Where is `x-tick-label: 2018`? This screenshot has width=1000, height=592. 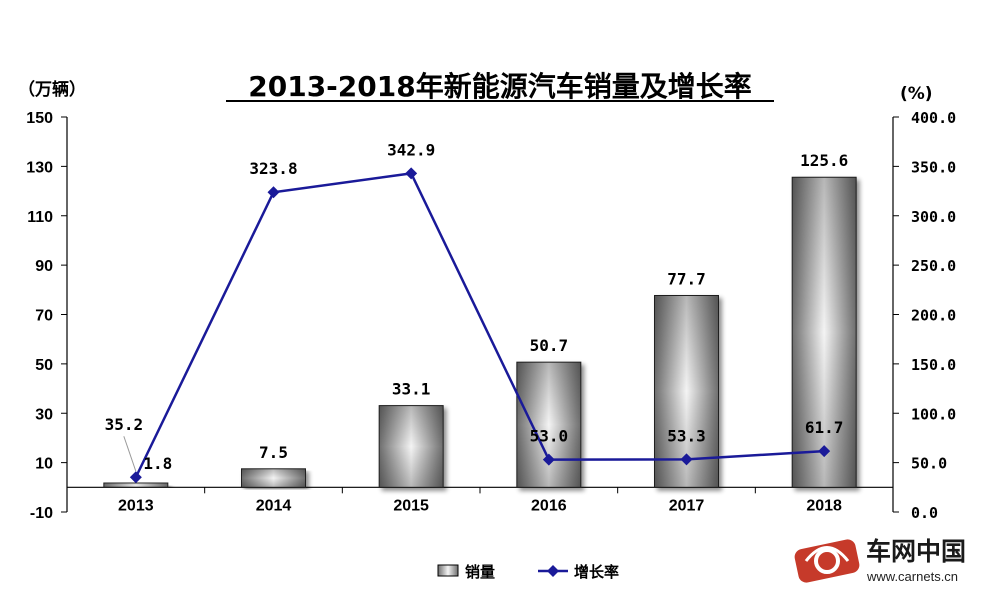
x-tick-label: 2018 is located at coordinates (824, 505).